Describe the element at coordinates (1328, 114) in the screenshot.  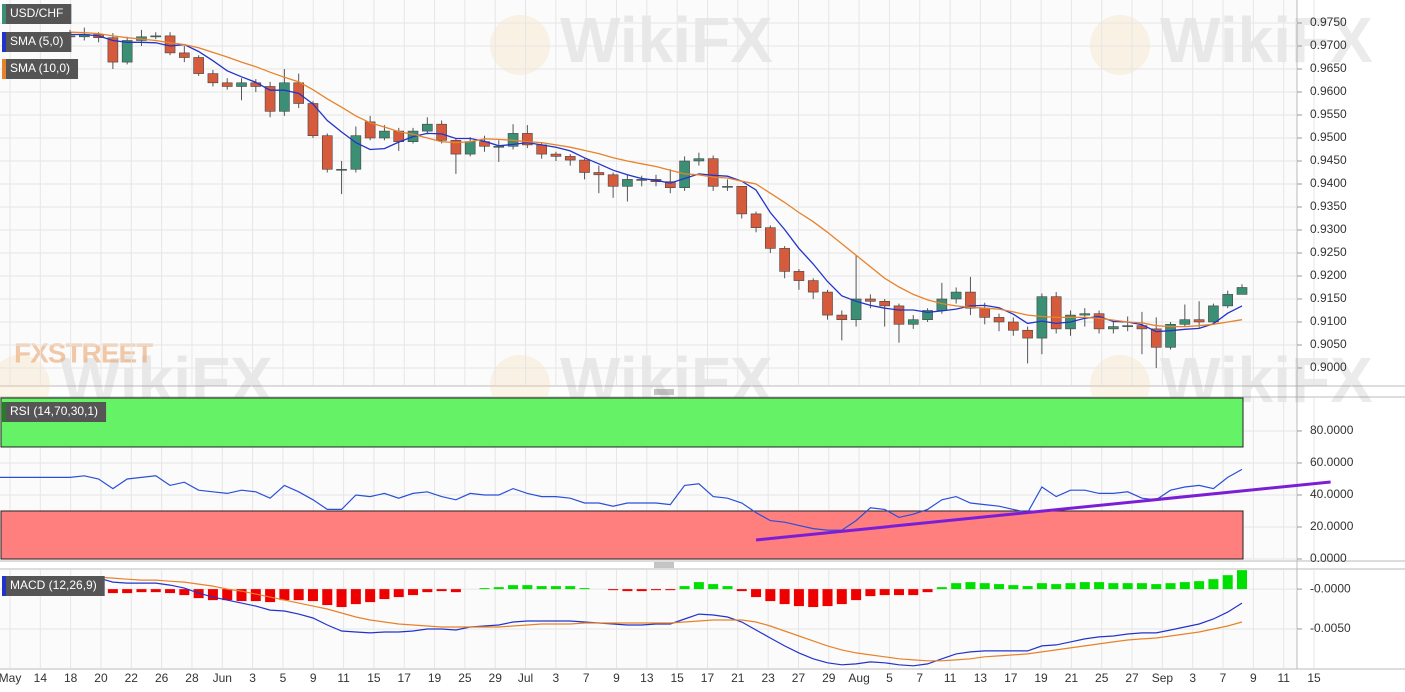
I see `y-tick-label: 0.9550` at that location.